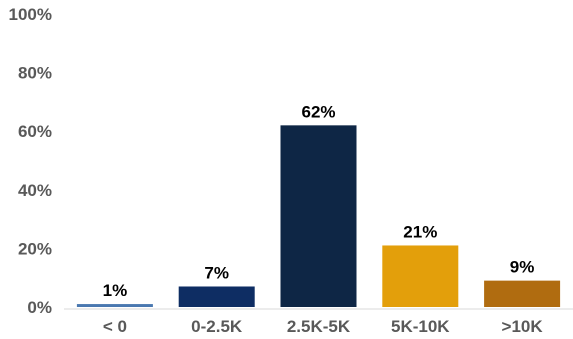 The image size is (573, 339). I want to click on bar-value-label: 21%, so click(420, 231).